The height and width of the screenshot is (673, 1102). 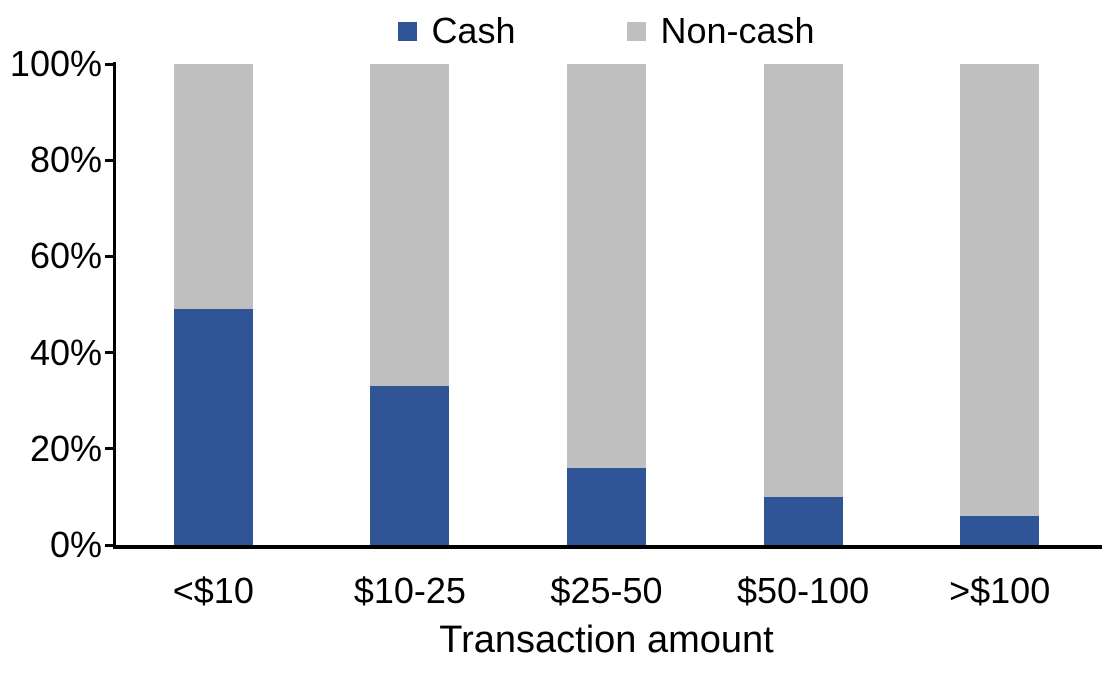 What do you see at coordinates (65, 255) in the screenshot?
I see `y-tick-label-60: 60%` at bounding box center [65, 255].